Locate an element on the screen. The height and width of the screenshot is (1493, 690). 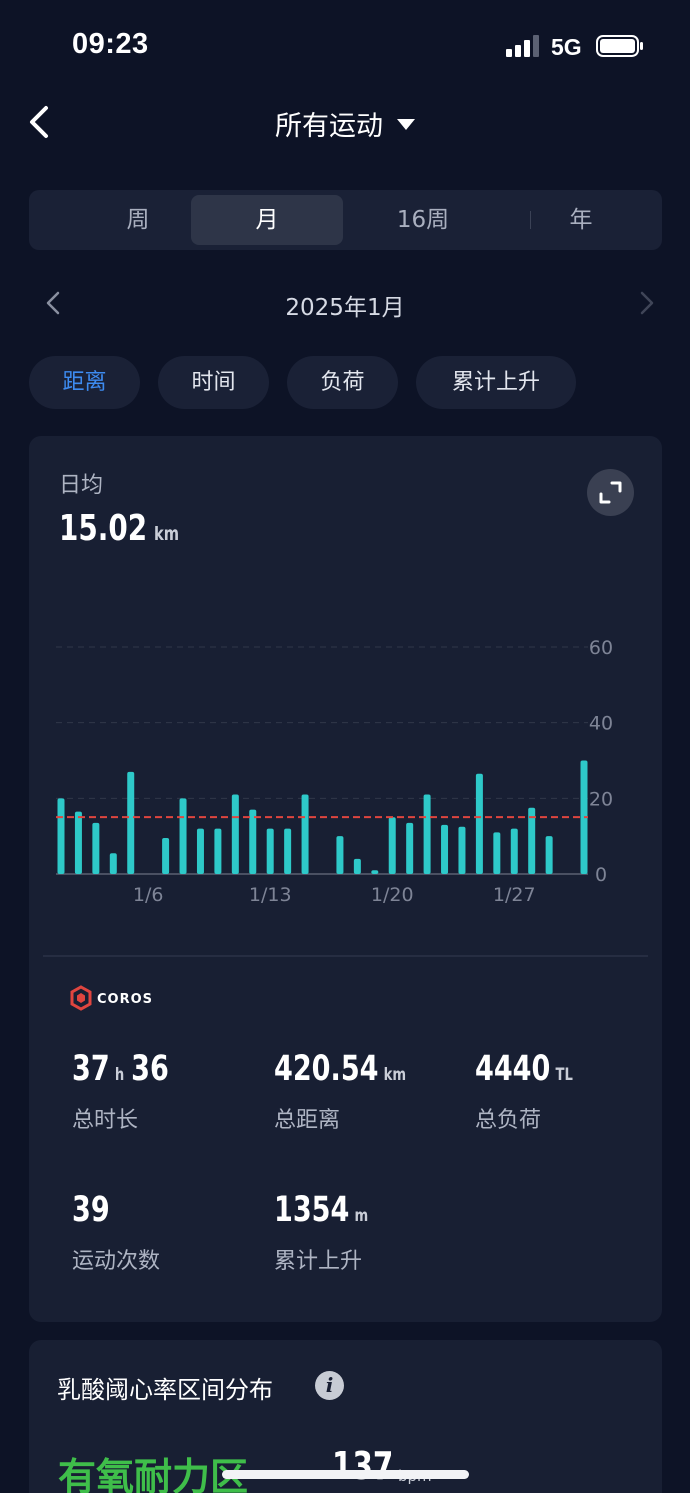
stat-minutes: 36 is located at coordinates (150, 1069).